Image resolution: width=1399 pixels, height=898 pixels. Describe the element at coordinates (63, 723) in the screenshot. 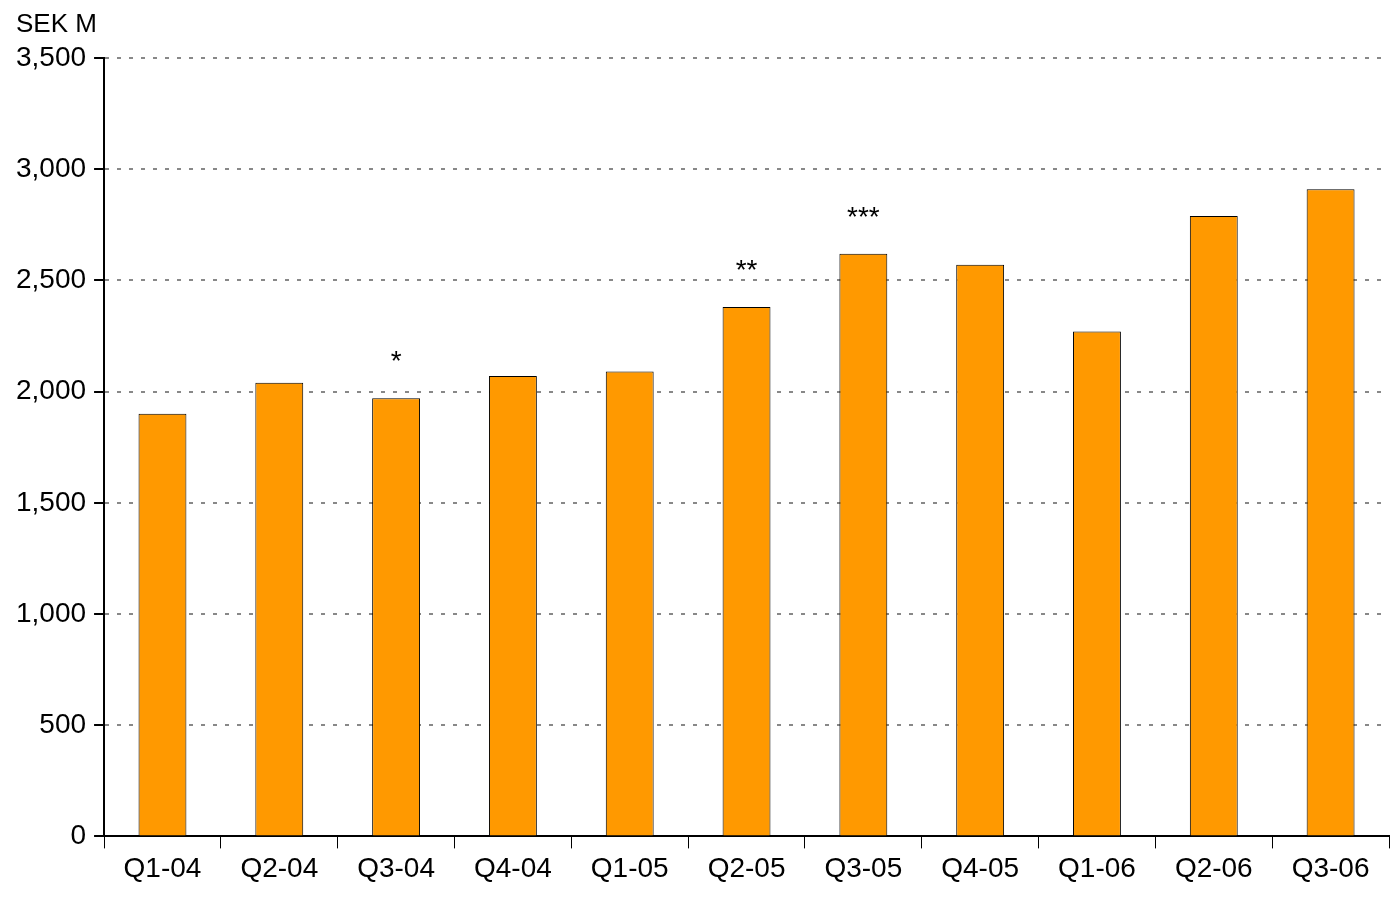

I see `y-tick-label: 500` at that location.